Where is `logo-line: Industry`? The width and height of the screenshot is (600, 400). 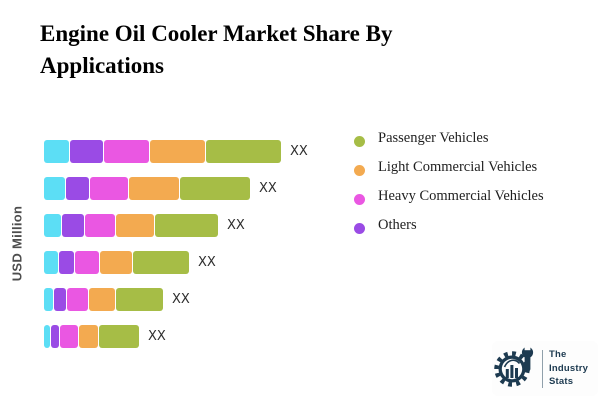
logo-line: Industry is located at coordinates (569, 368).